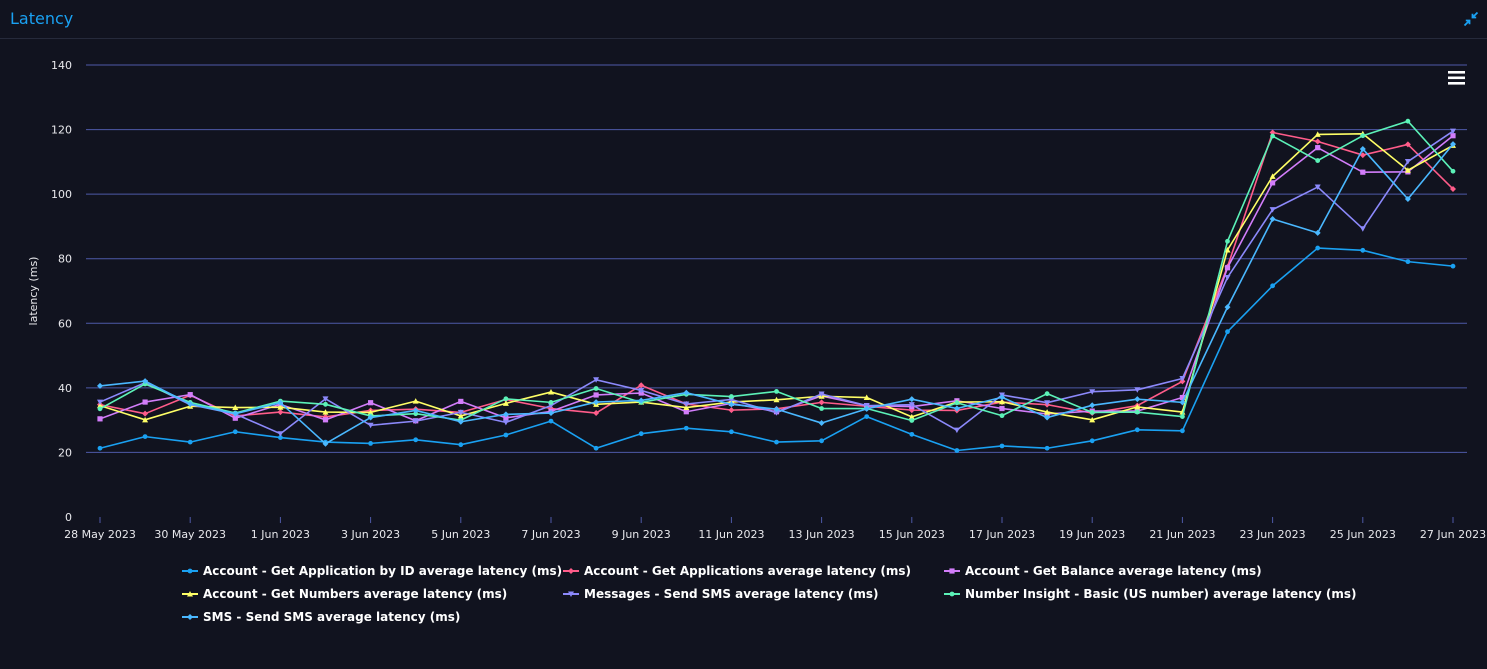 The image size is (1487, 669). Describe the element at coordinates (33, 291) in the screenshot. I see `y-axis-label: latency (ms)` at that location.